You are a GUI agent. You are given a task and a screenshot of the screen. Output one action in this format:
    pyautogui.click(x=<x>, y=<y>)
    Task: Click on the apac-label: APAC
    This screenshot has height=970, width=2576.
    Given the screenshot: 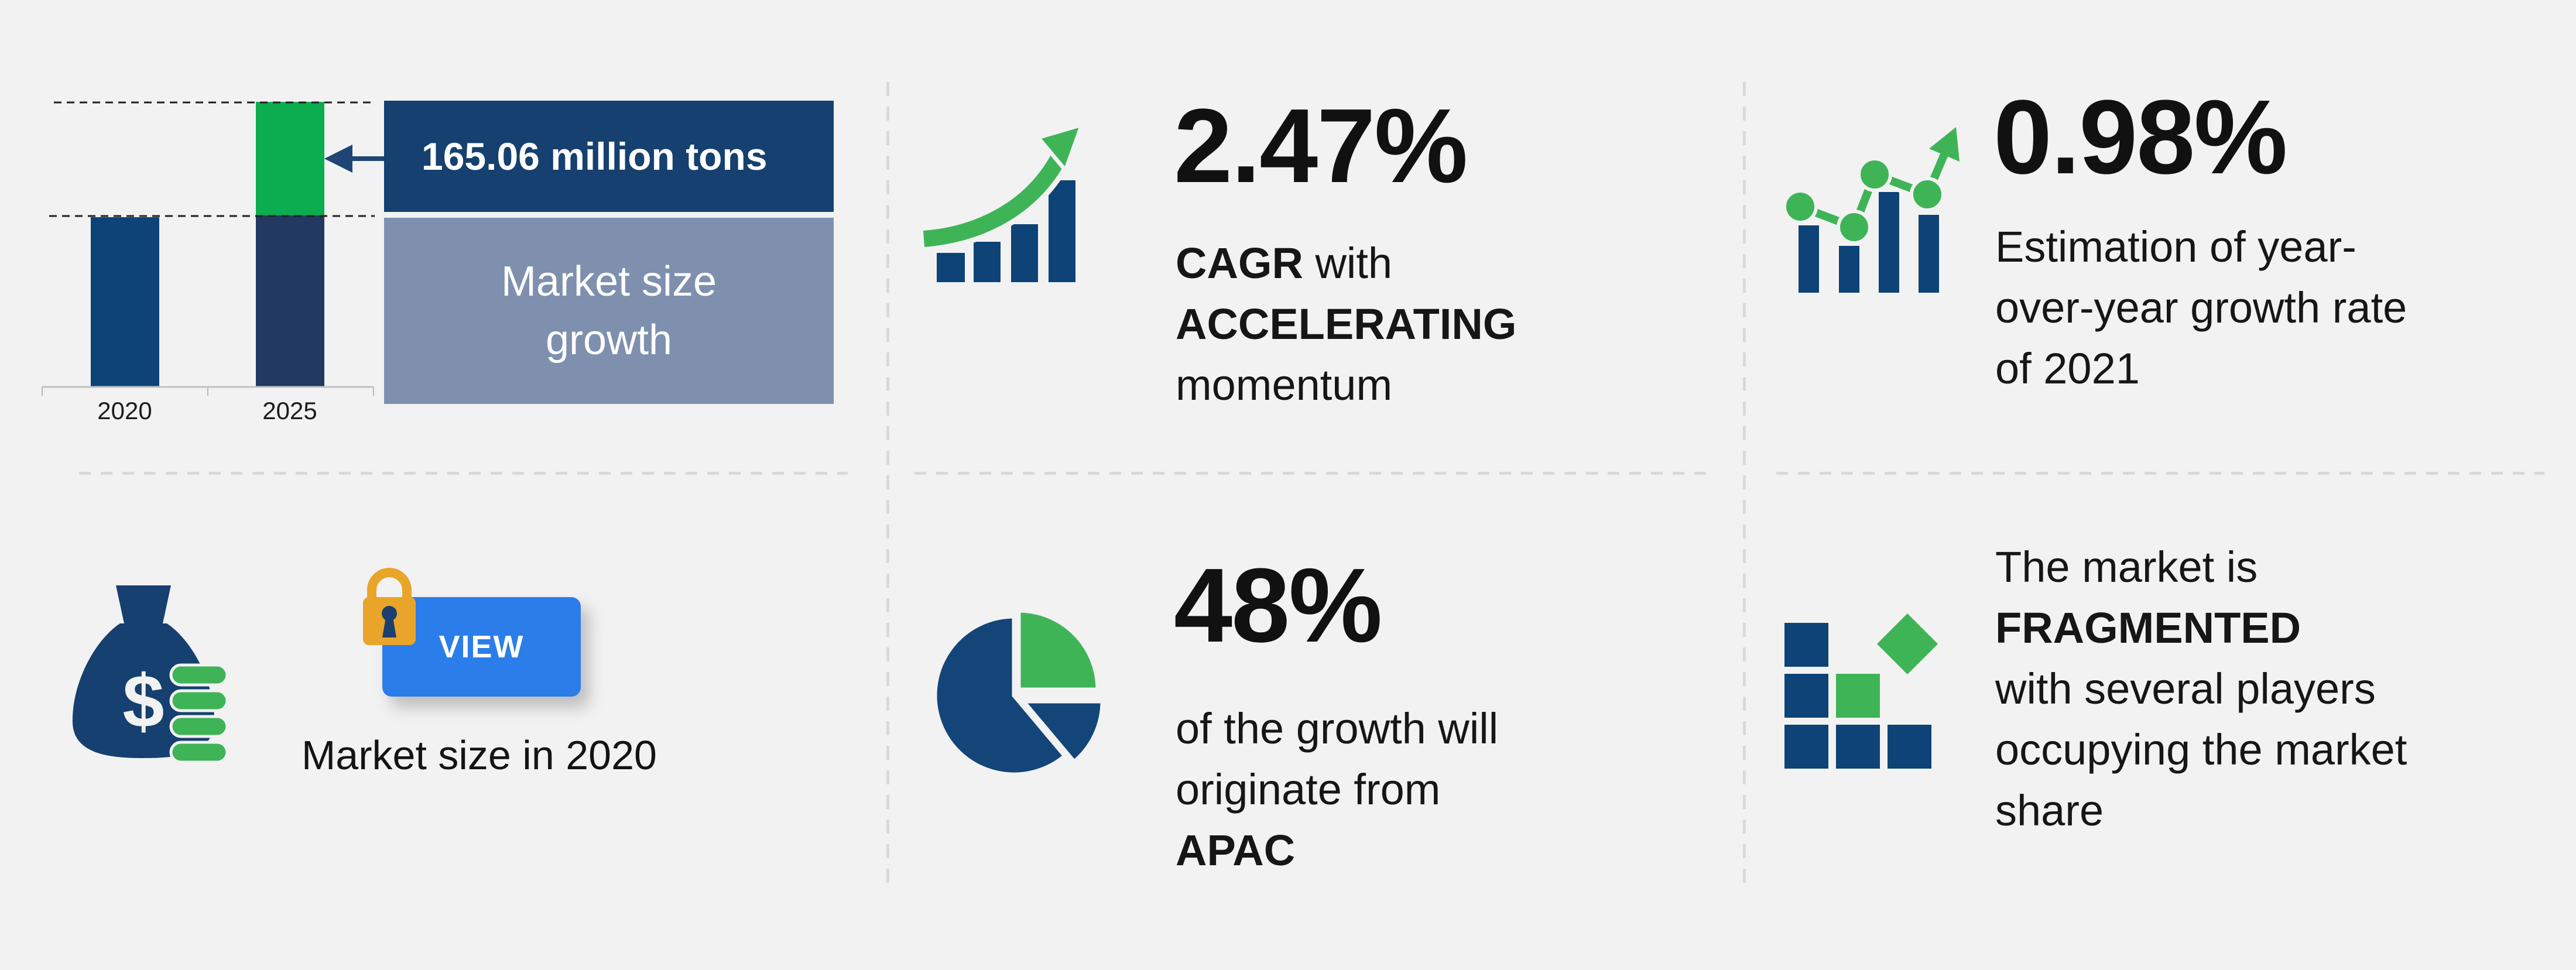 What is the action you would take?
    pyautogui.click(x=1236, y=850)
    